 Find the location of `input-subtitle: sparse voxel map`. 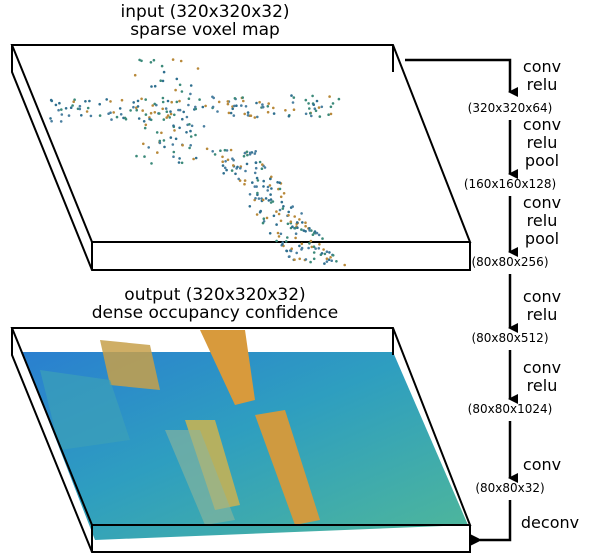

input-subtitle: sparse voxel map is located at coordinates (205, 30).